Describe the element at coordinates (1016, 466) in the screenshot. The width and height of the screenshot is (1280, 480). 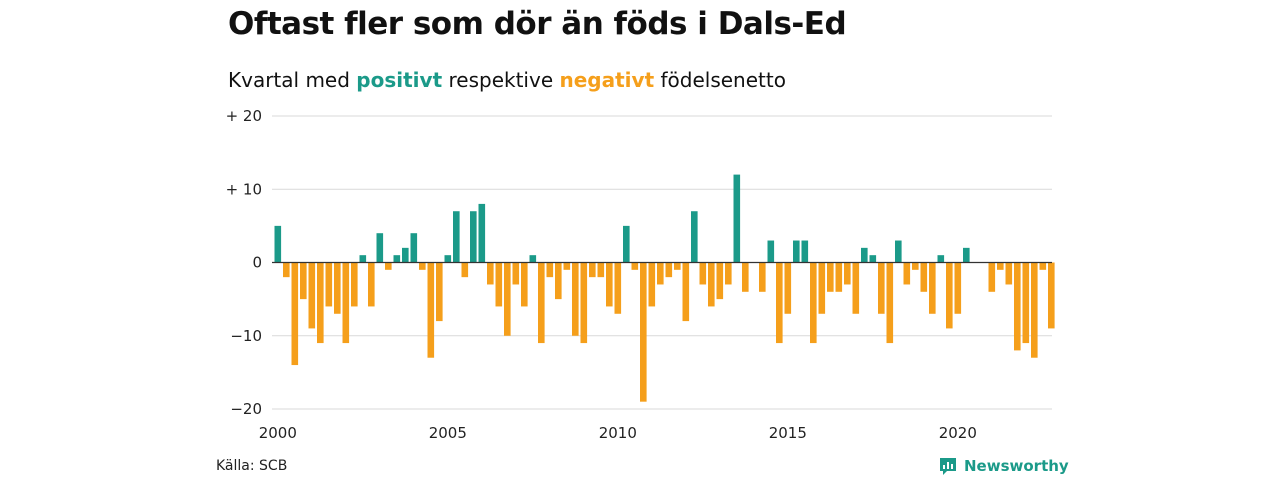
I see `brand-name: Newsworthy` at that location.